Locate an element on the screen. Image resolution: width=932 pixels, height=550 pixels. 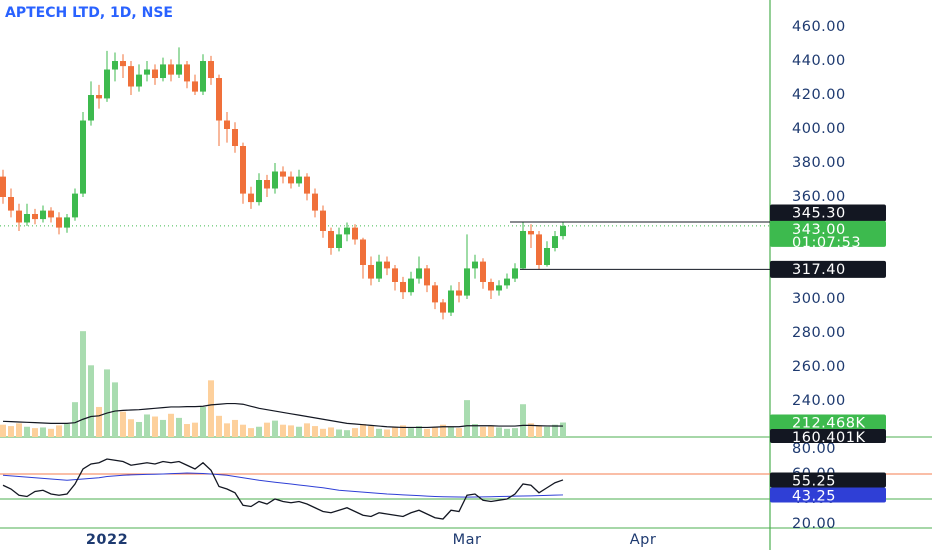
rsi-signal-box is located at coordinates (828, 495).